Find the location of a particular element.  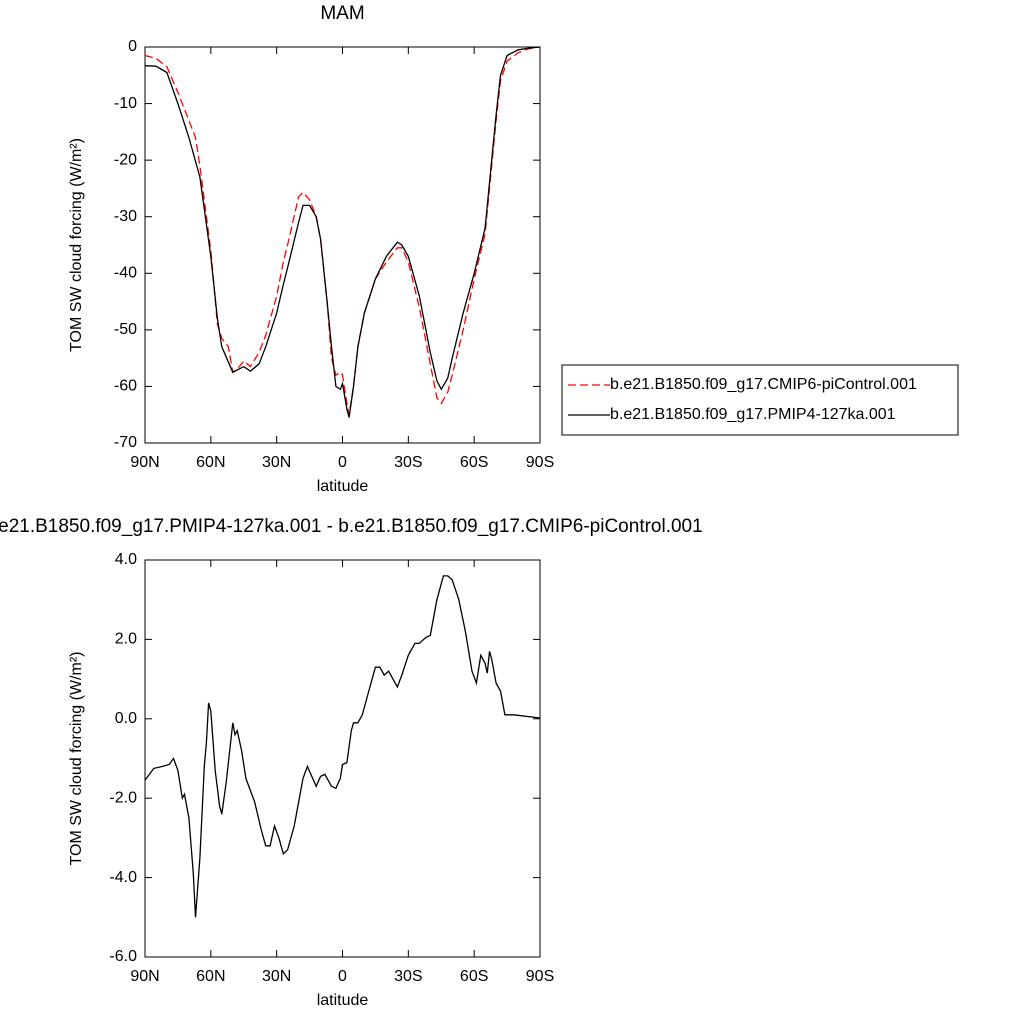

y-tick-label: 4.0 is located at coordinates (126, 559).